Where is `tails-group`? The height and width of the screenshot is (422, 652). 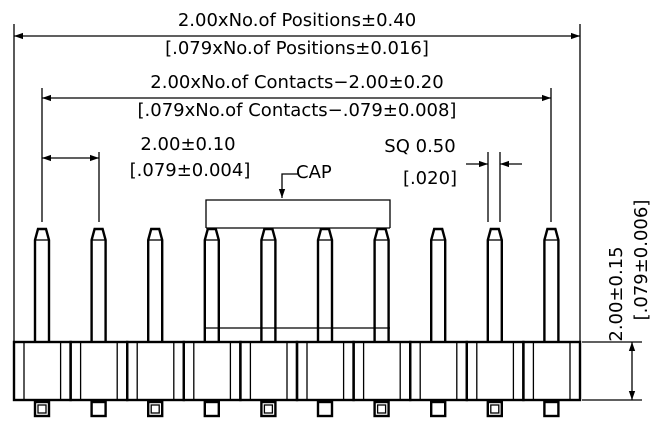
tails-group is located at coordinates (296, 409).